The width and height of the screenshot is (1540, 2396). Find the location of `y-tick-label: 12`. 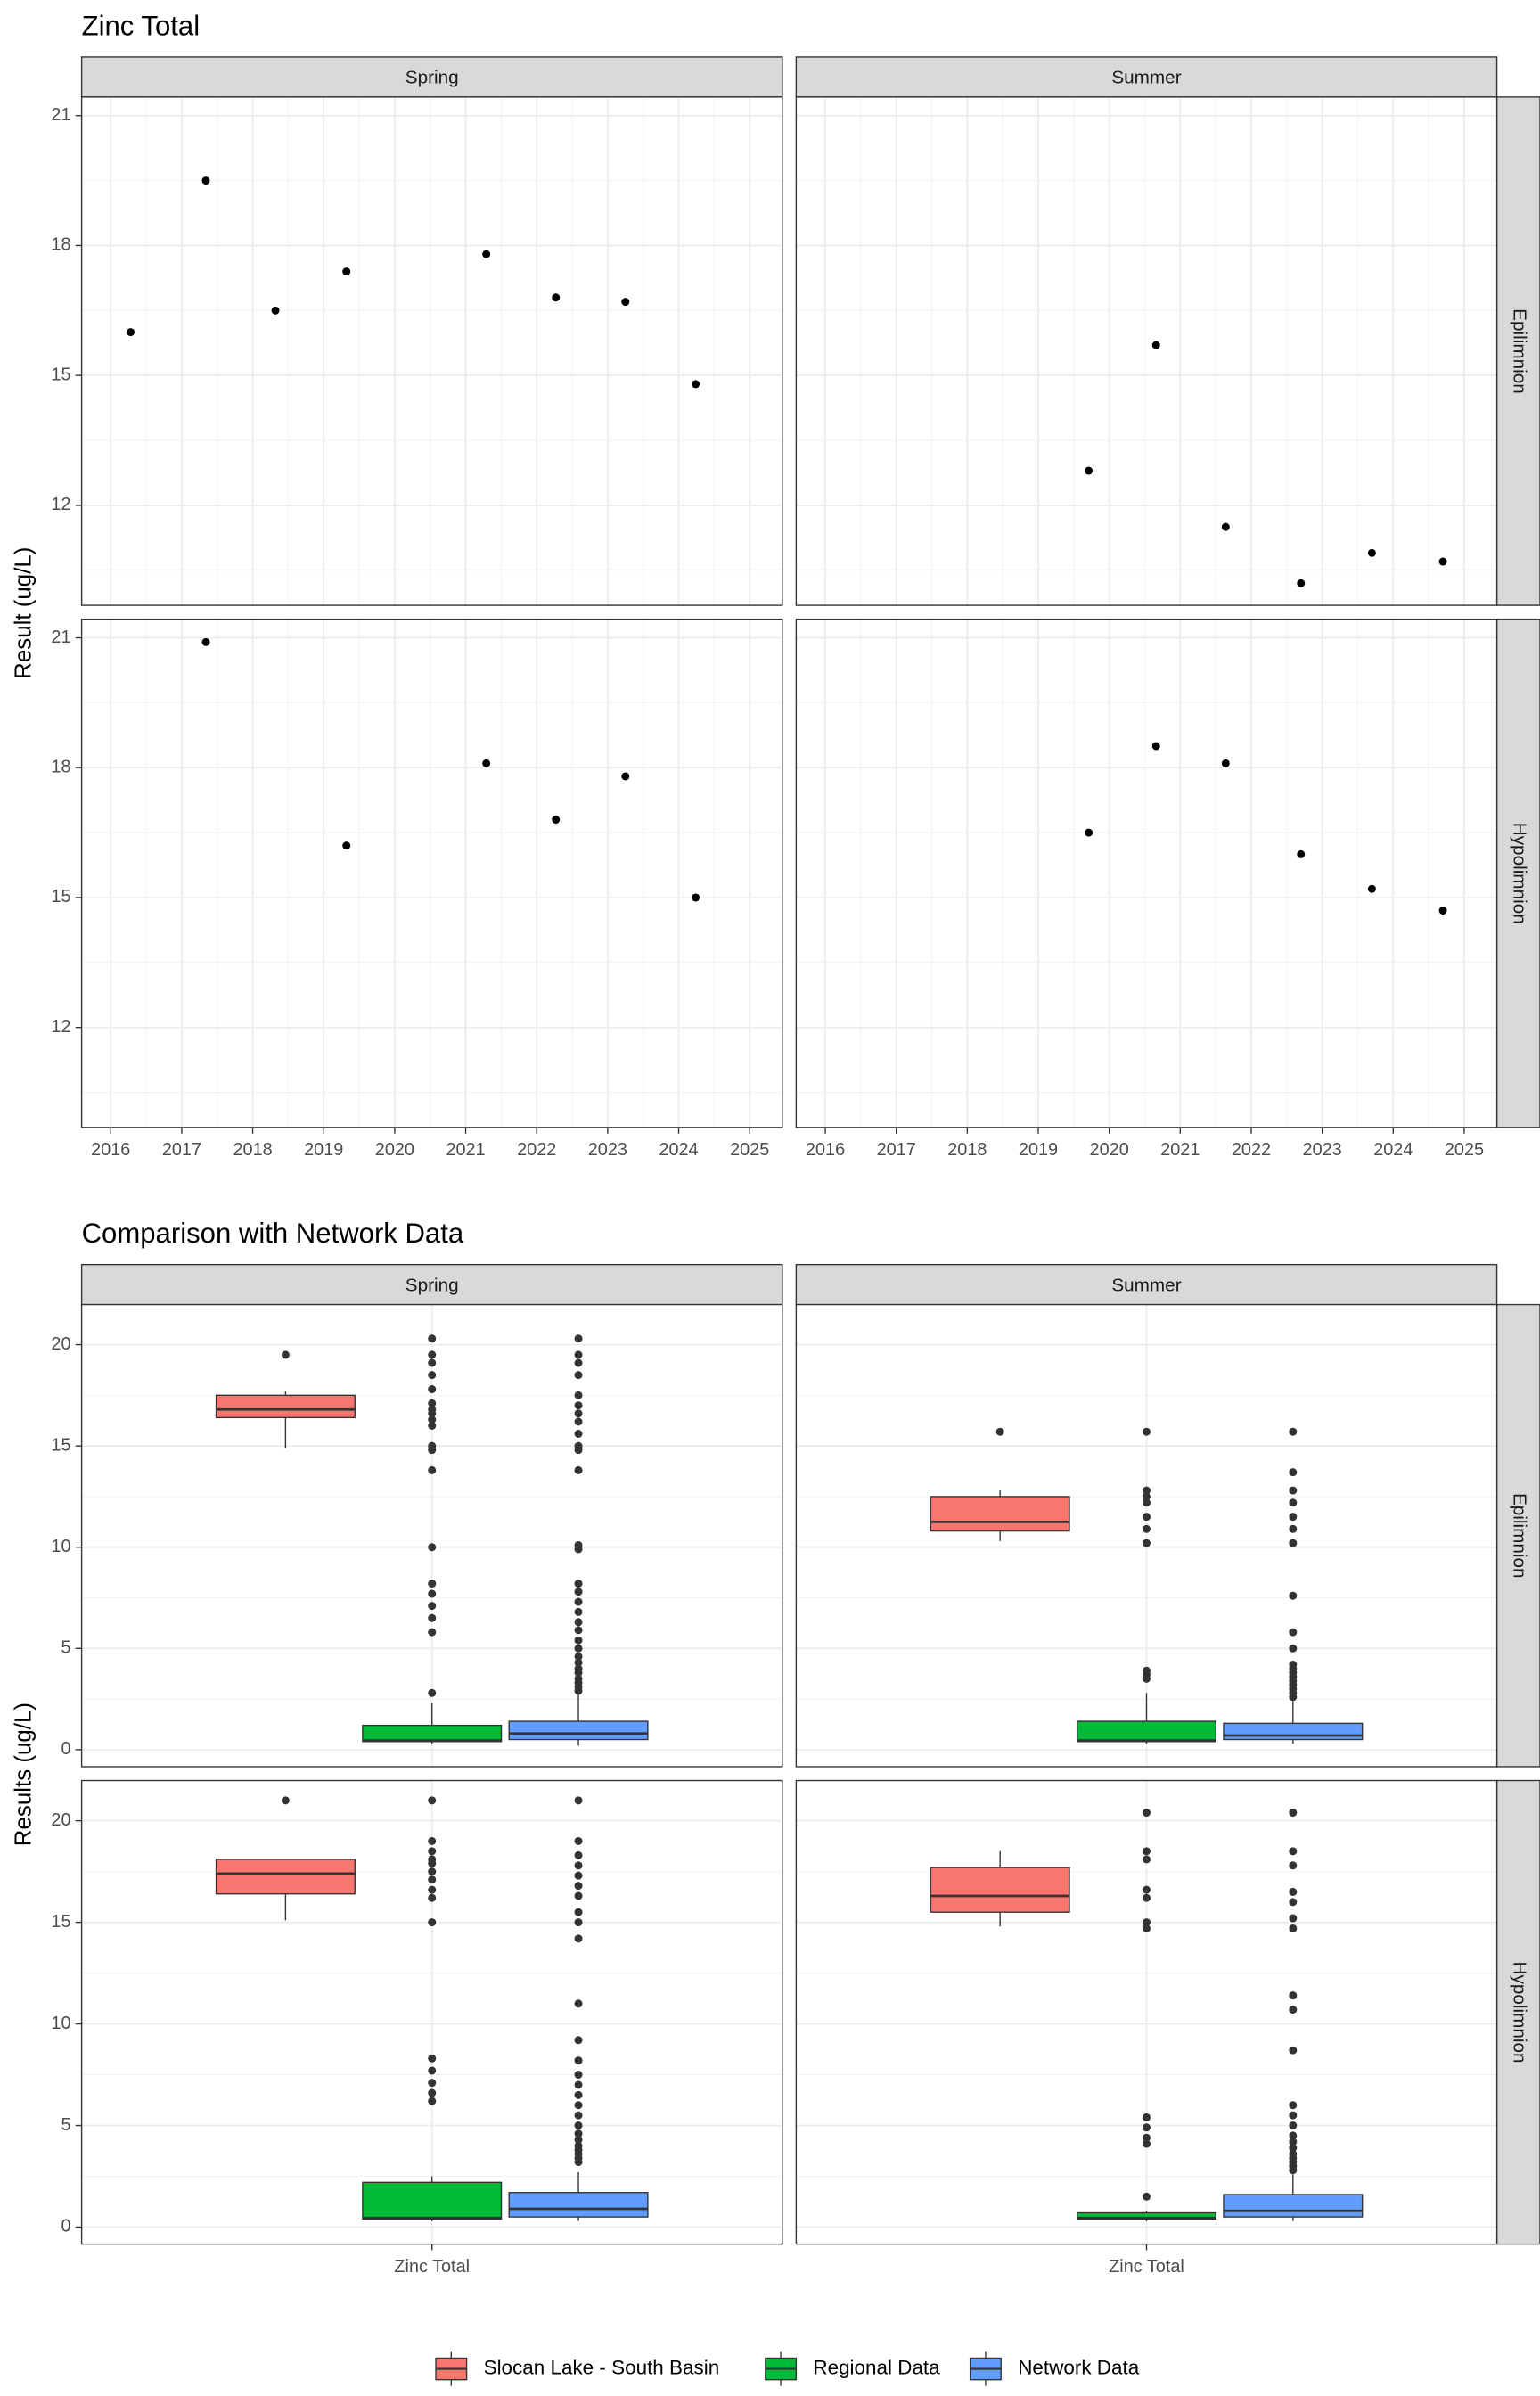

y-tick-label: 12 is located at coordinates (60, 504).